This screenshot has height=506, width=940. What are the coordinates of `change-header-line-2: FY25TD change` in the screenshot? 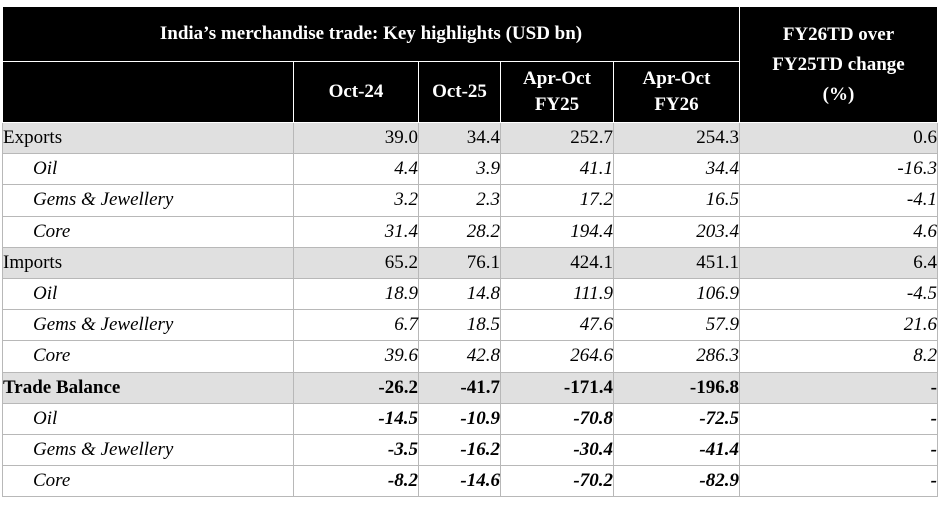 It's located at (838, 64).